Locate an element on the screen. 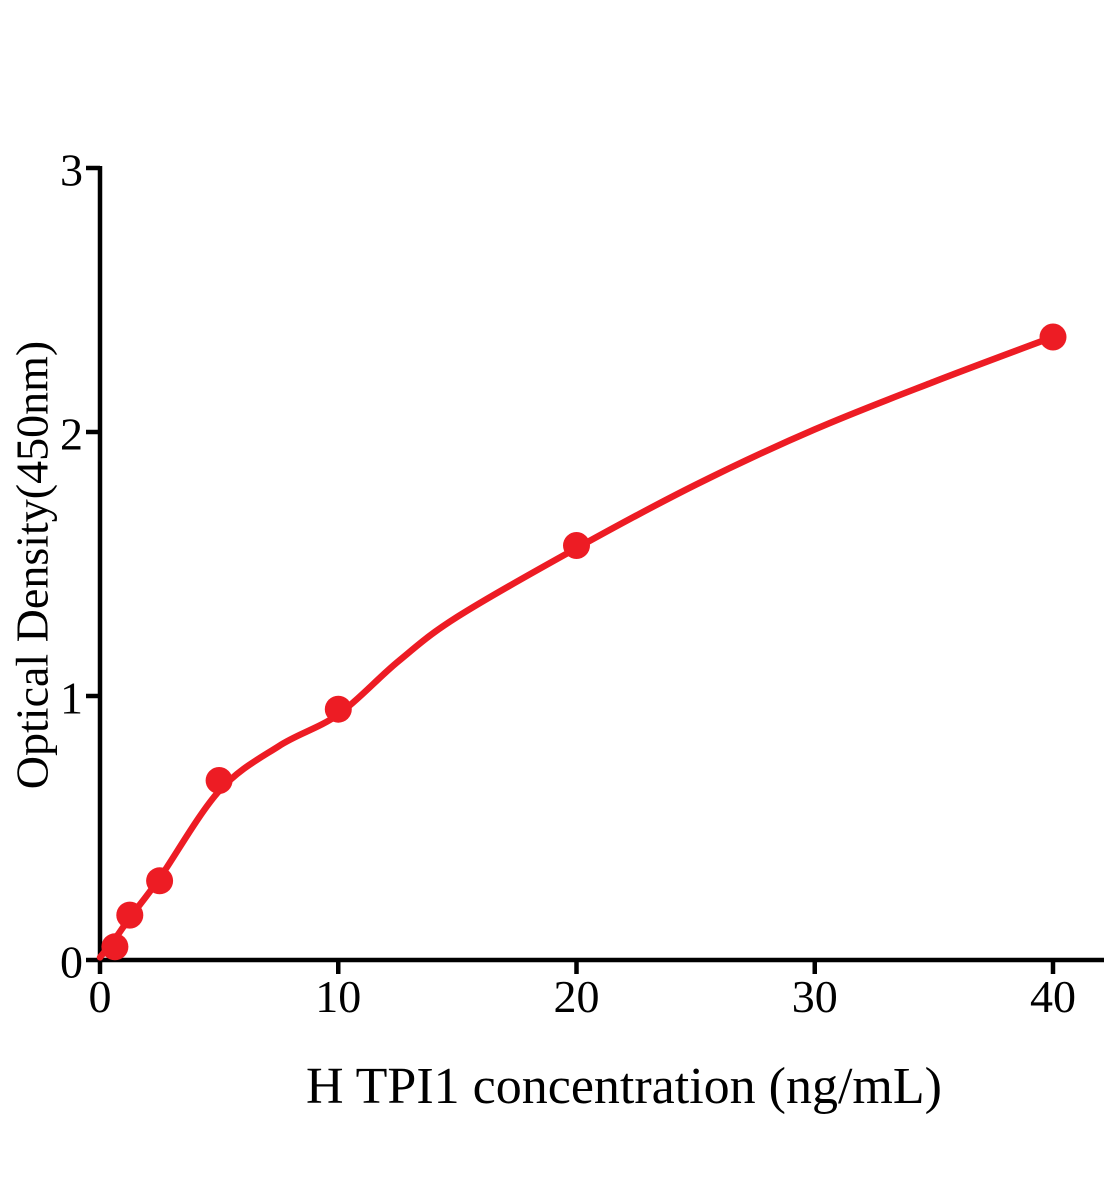  x-tick-label: 30 is located at coordinates (815, 996).